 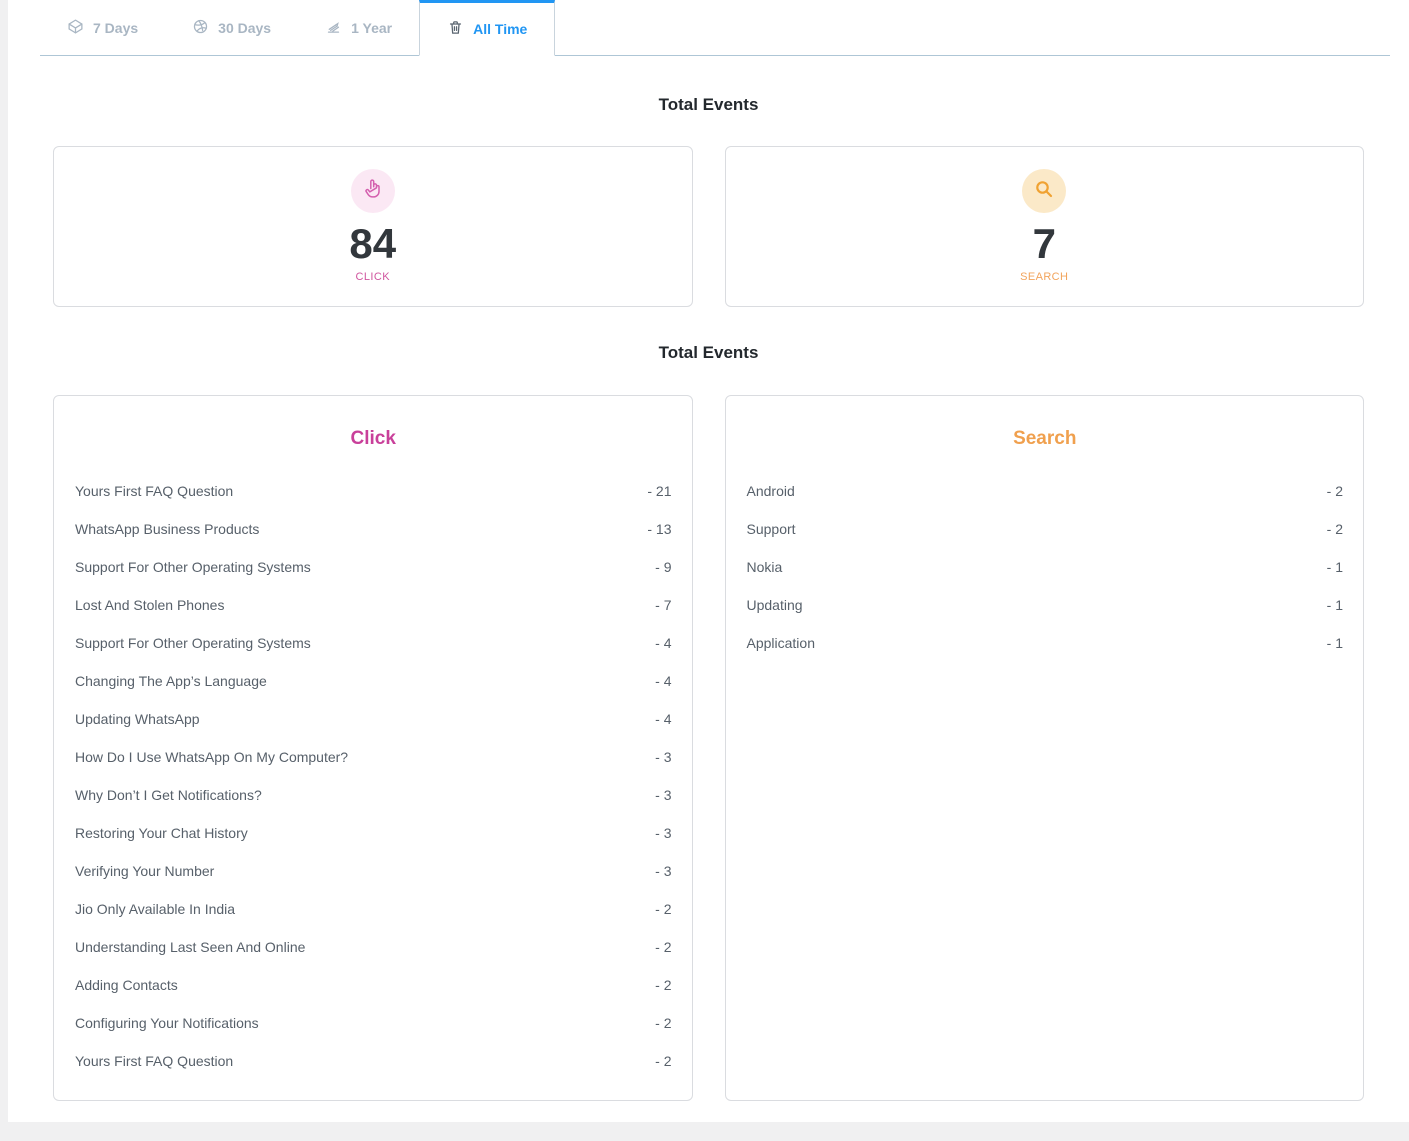 What do you see at coordinates (161, 833) in the screenshot?
I see `list-item-label: Restoring Your Chat History` at bounding box center [161, 833].